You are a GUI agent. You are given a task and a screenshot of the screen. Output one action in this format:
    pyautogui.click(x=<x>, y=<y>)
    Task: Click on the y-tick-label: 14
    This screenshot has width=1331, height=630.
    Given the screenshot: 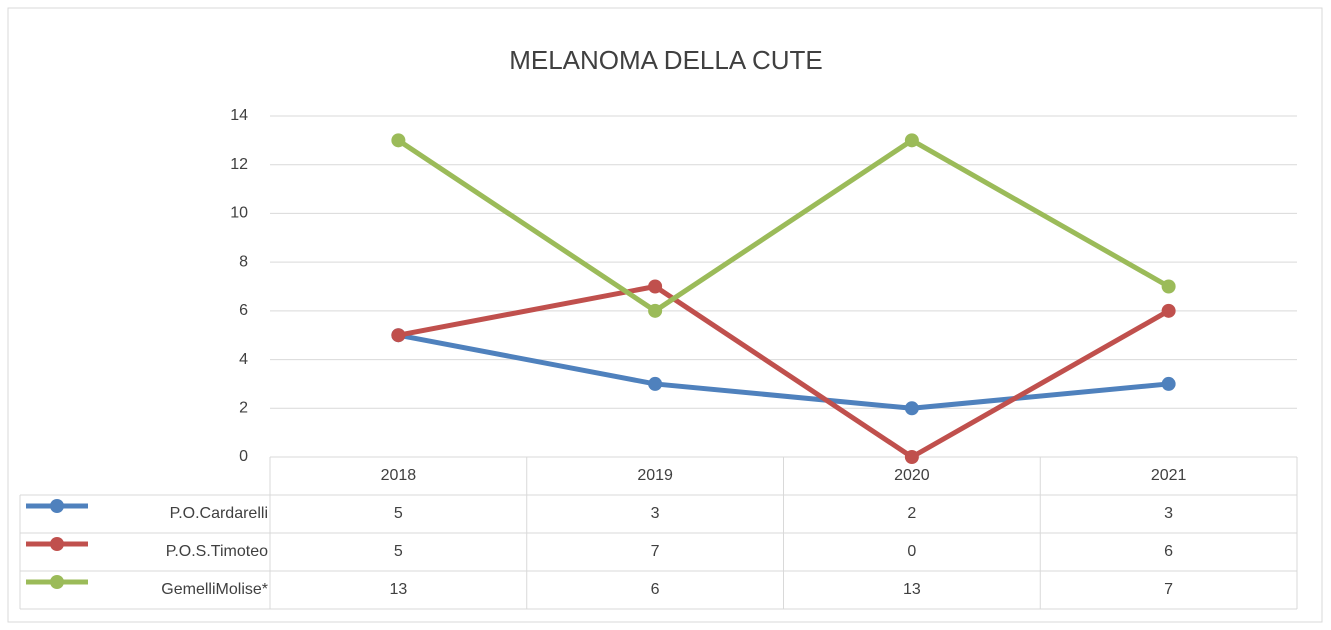 What is the action you would take?
    pyautogui.click(x=239, y=115)
    